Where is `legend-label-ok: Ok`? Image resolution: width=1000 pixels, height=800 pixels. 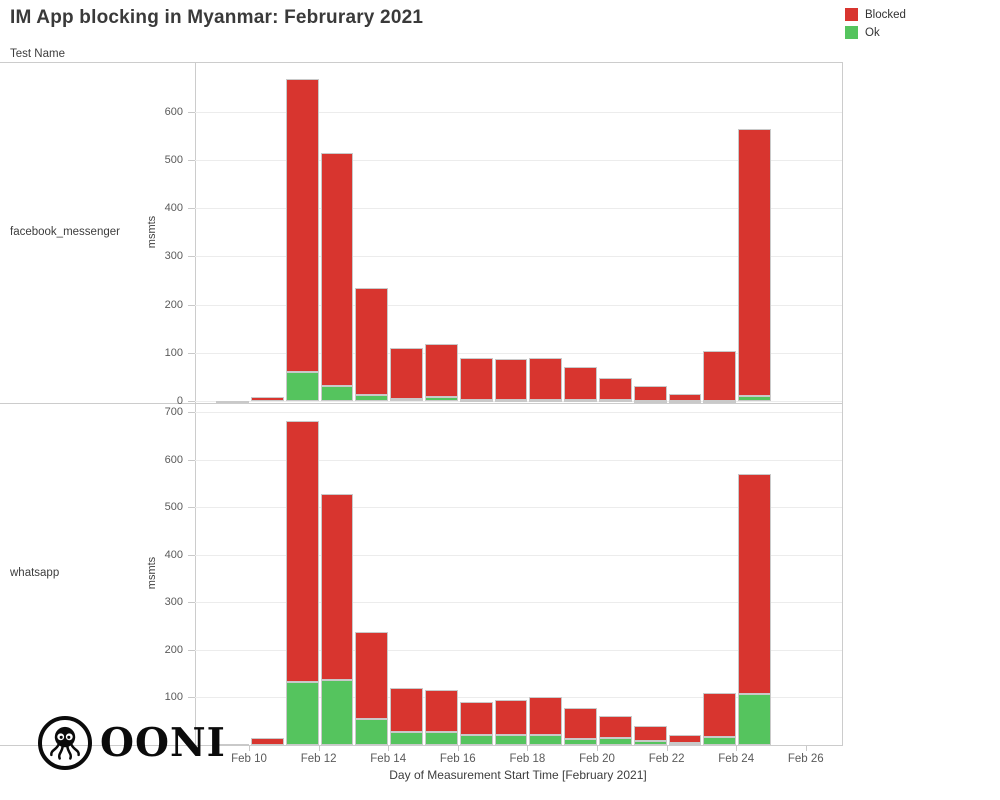
legend-label-ok: Ok is located at coordinates (872, 32).